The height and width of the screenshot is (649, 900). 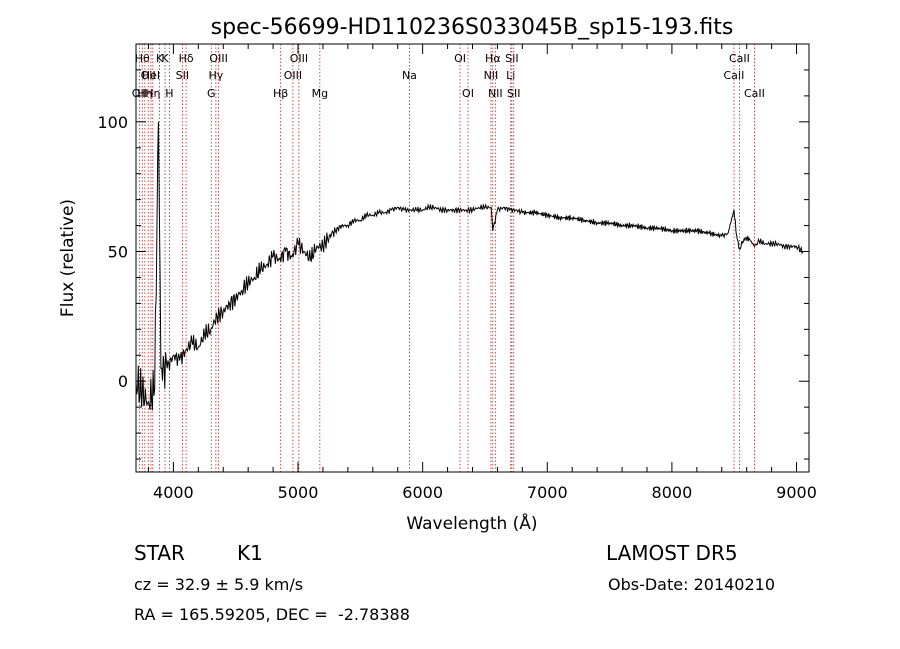 I want to click on marker-label-29: CaII, so click(x=754, y=93).